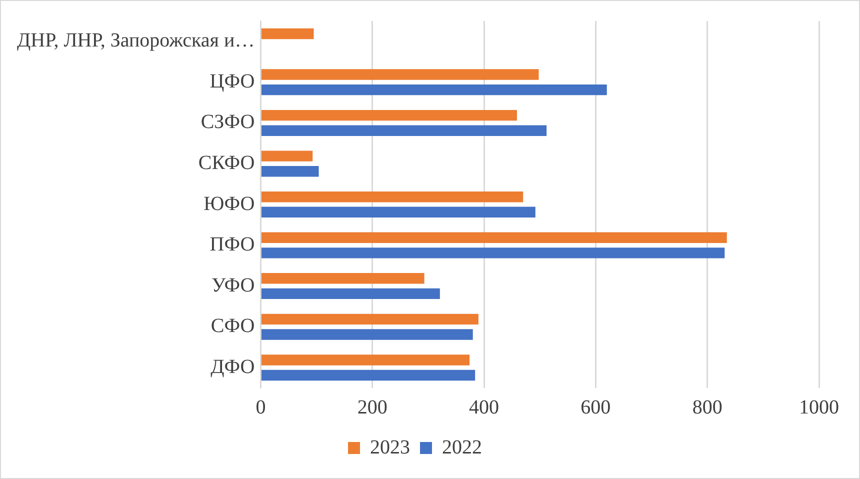 The height and width of the screenshot is (479, 860). I want to click on x-tick-label: 600, so click(595, 407).